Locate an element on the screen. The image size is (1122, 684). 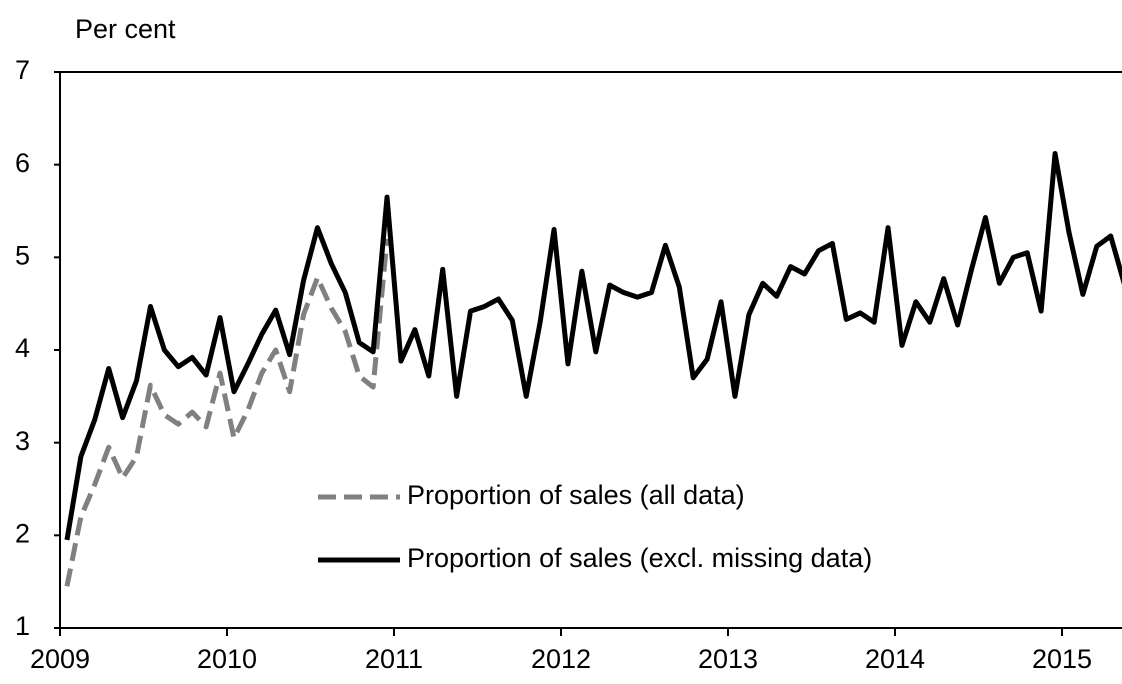
y-tick-label: 2 is located at coordinates (22, 533).